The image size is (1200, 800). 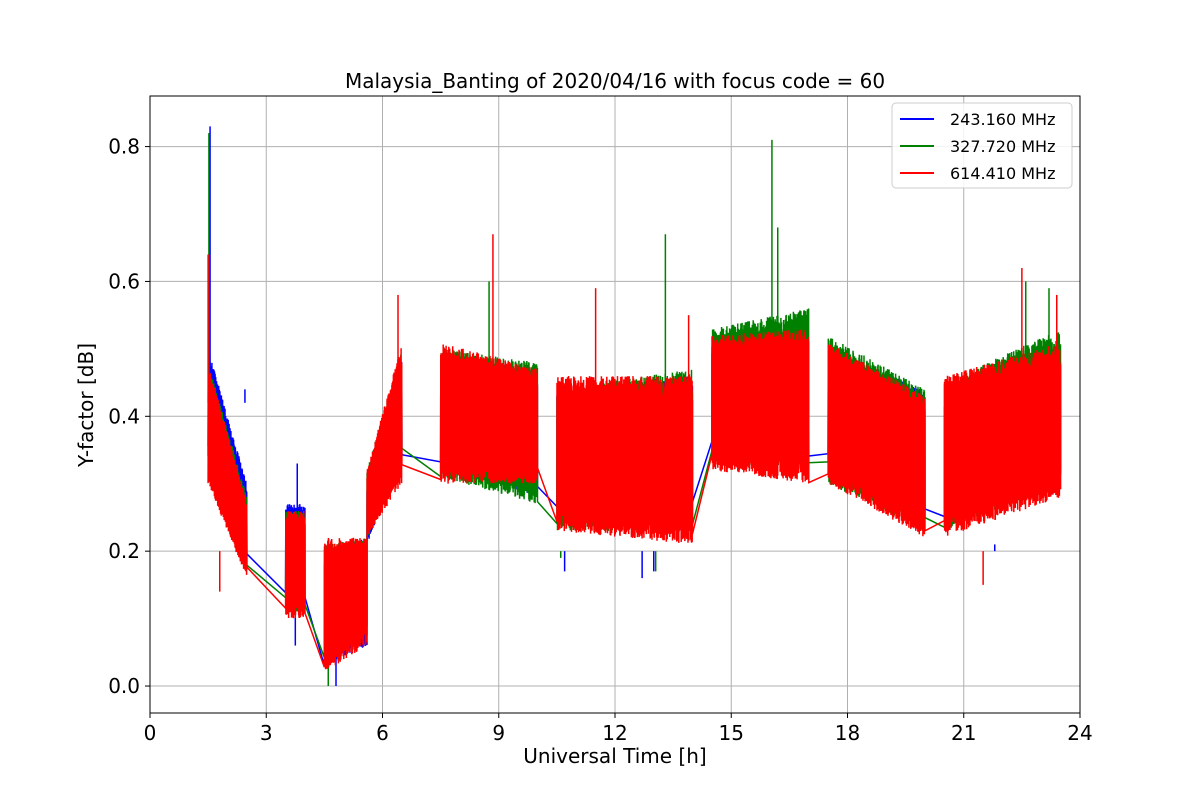 What do you see at coordinates (124, 551) in the screenshot?
I see `y-tick-label: 0.2` at bounding box center [124, 551].